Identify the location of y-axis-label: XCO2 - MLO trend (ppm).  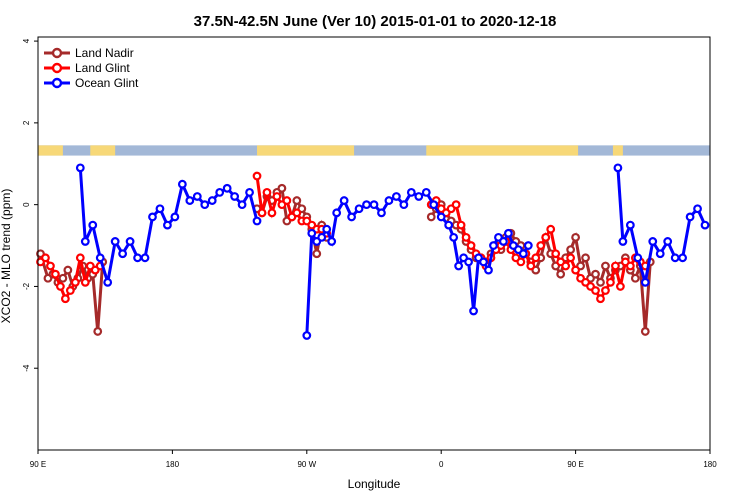
(6, 256).